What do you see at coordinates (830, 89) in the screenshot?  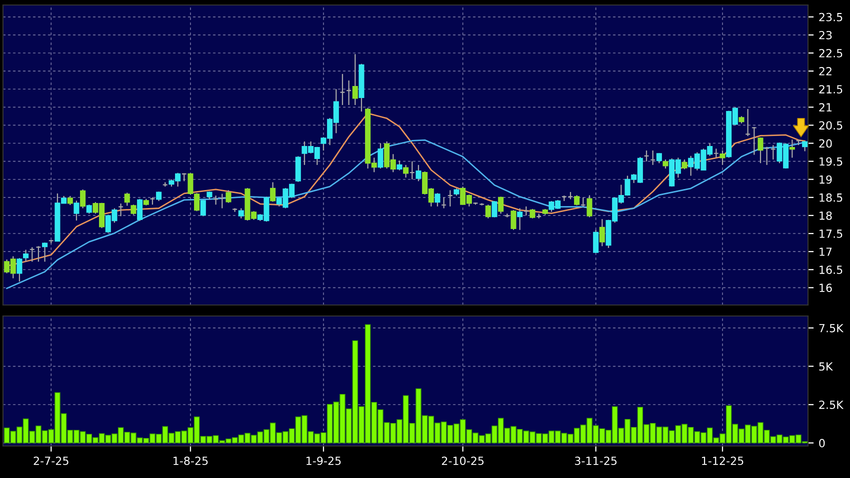 I see `y-tick-label: 21.5` at bounding box center [830, 89].